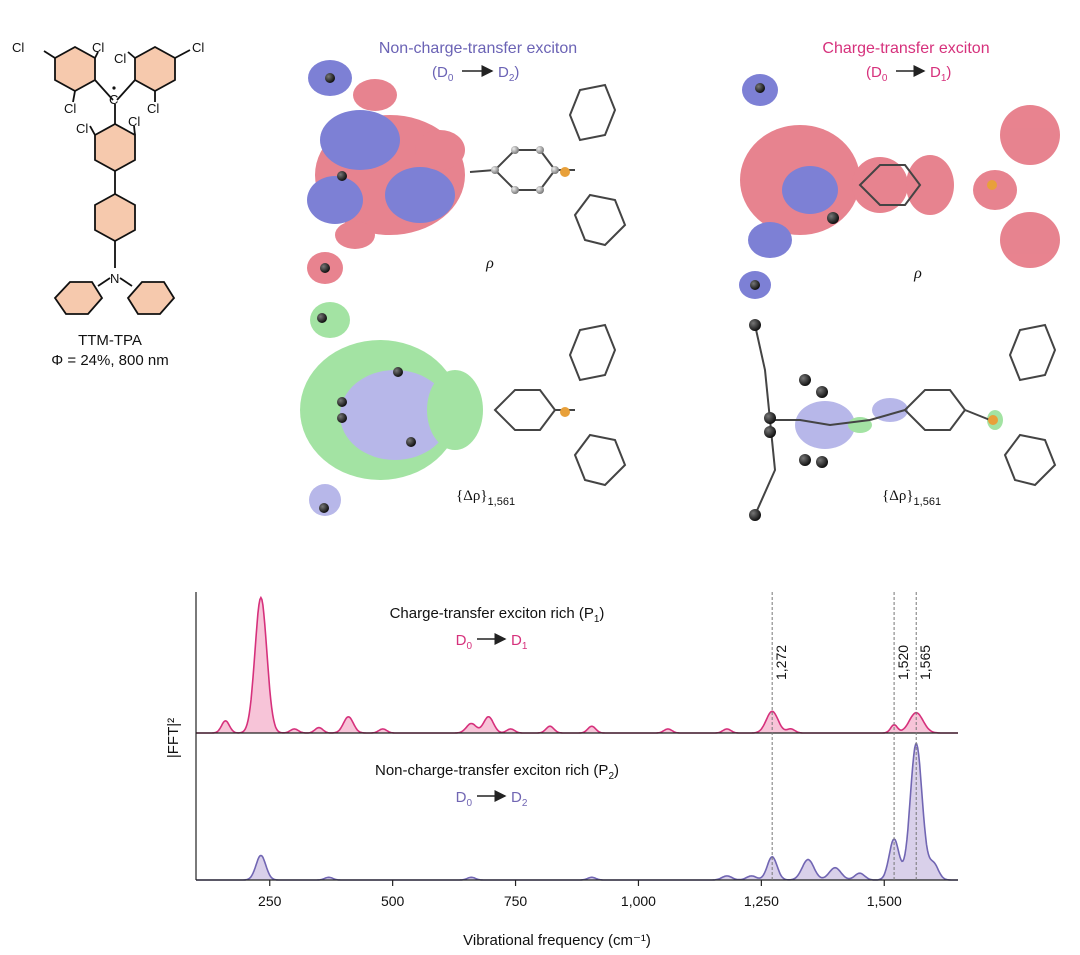 Image resolution: width=1080 pixels, height=955 pixels. Describe the element at coordinates (115, 147) in the screenshot. I see `aryl-ring-center` at that location.